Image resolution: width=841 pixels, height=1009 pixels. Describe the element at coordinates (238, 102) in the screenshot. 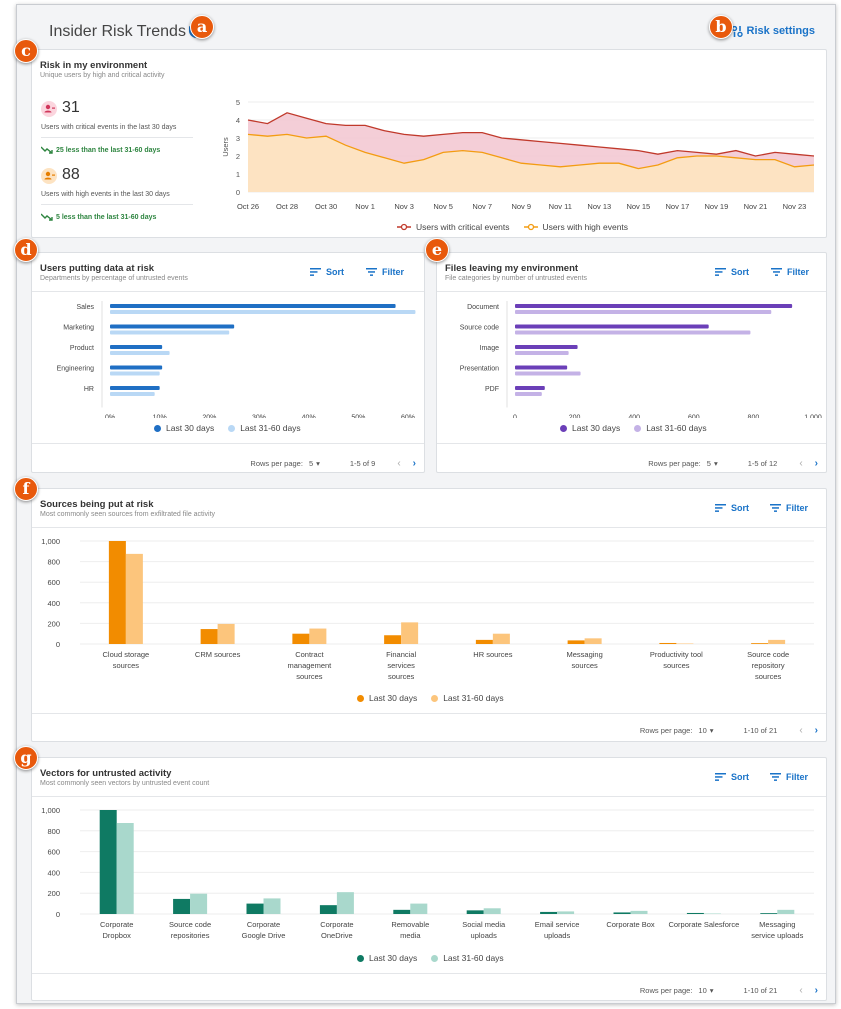

I see `y-tick-label: 5` at that location.